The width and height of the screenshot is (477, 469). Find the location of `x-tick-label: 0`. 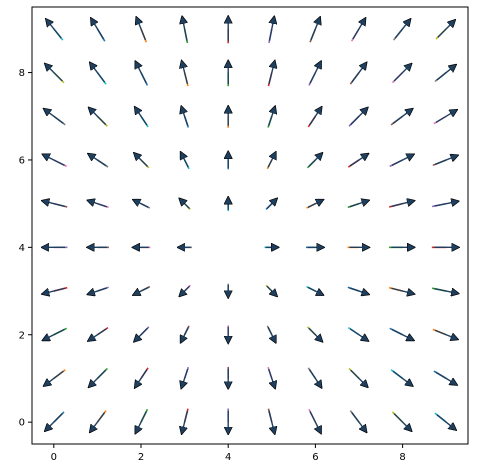

x-tick-label: 0 is located at coordinates (54, 457).